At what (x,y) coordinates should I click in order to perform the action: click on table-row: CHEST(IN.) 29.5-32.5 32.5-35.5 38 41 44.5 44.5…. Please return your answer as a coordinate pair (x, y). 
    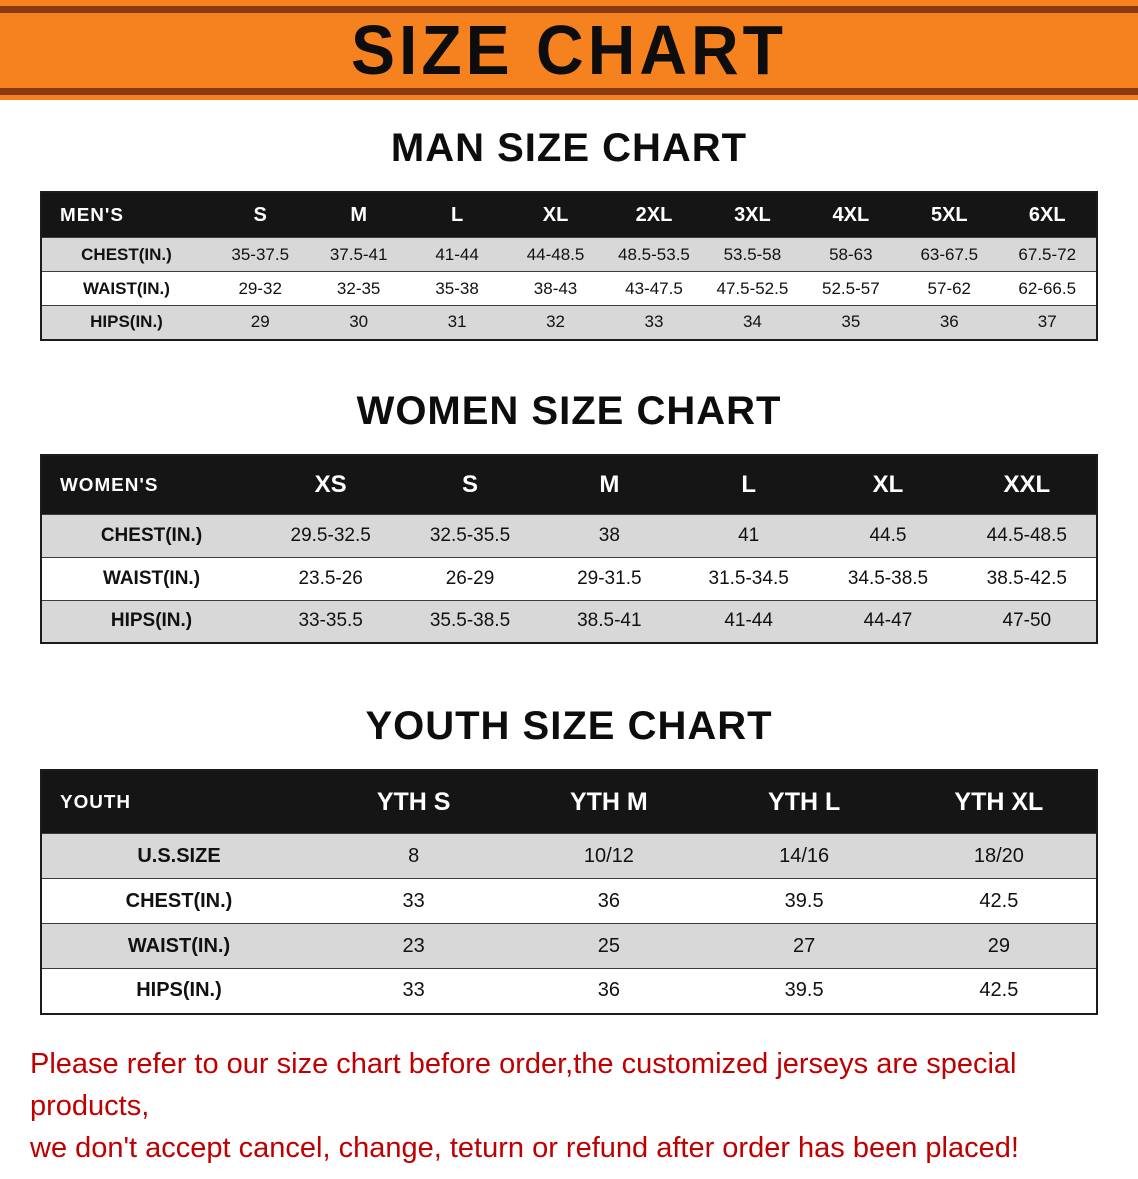
    Looking at the image, I should click on (569, 535).